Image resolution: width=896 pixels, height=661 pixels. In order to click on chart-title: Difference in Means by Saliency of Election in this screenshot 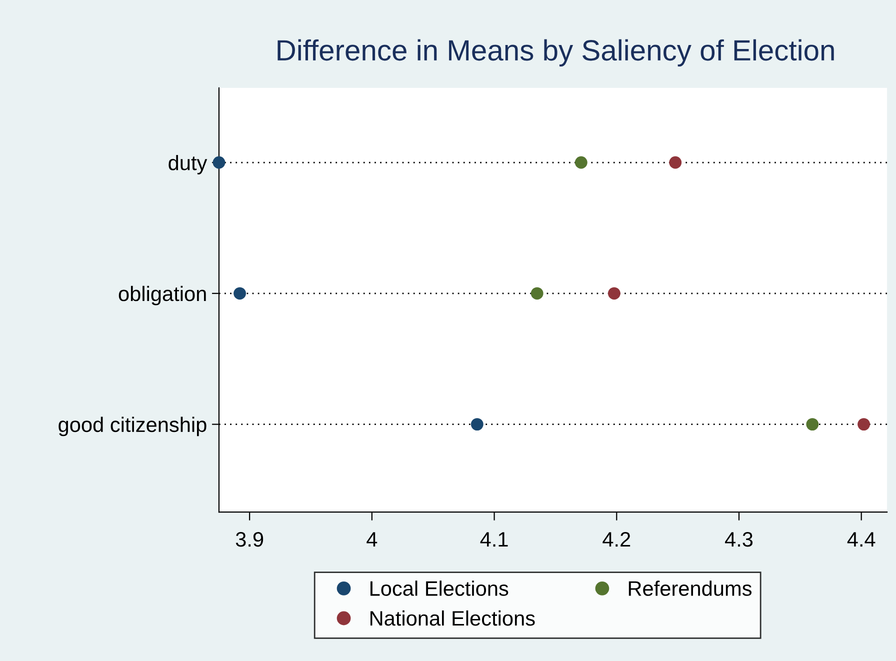, I will do `click(556, 52)`.